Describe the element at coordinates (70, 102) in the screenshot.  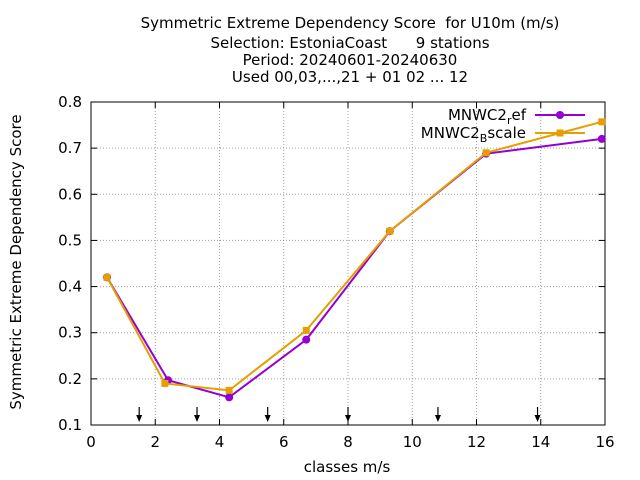
I see `y-tick-label: 0.8` at that location.